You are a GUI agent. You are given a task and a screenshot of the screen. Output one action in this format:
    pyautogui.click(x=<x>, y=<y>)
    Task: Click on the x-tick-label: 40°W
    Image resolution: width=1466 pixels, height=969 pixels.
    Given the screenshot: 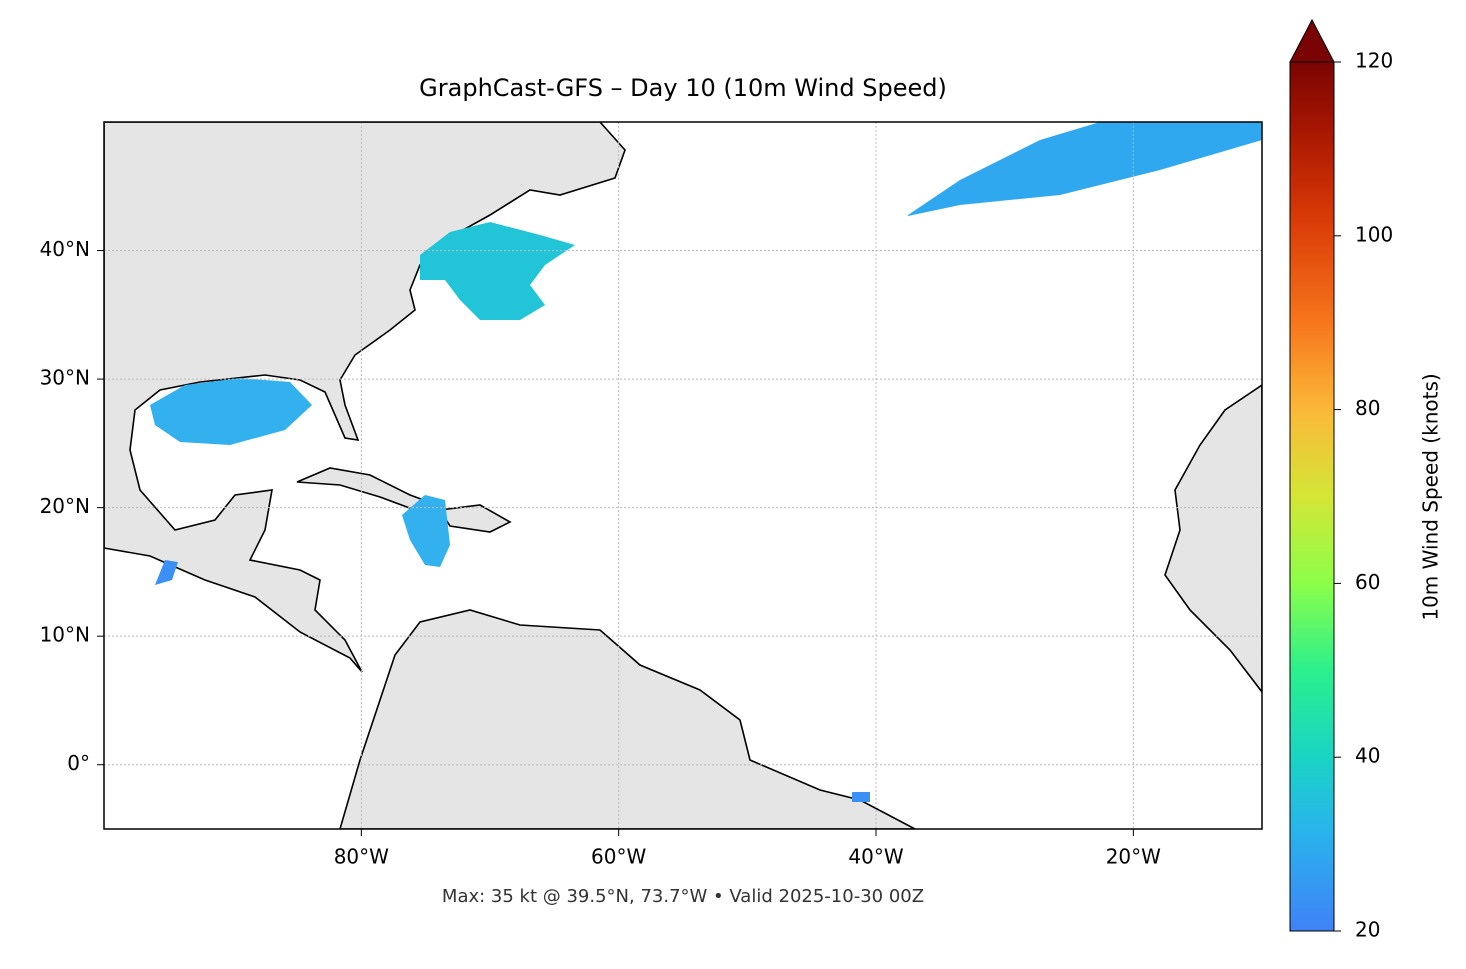 What is the action you would take?
    pyautogui.click(x=875, y=857)
    